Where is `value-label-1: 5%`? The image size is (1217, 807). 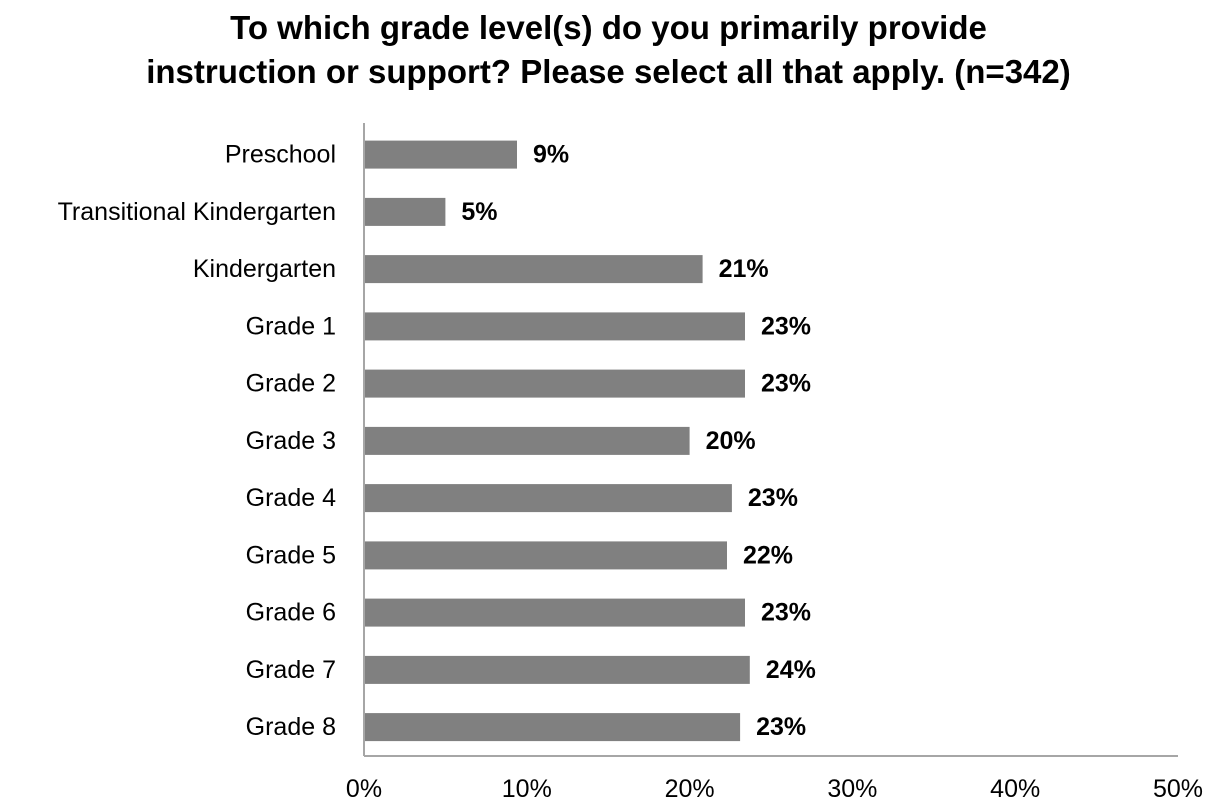 value-label-1: 5% is located at coordinates (479, 212).